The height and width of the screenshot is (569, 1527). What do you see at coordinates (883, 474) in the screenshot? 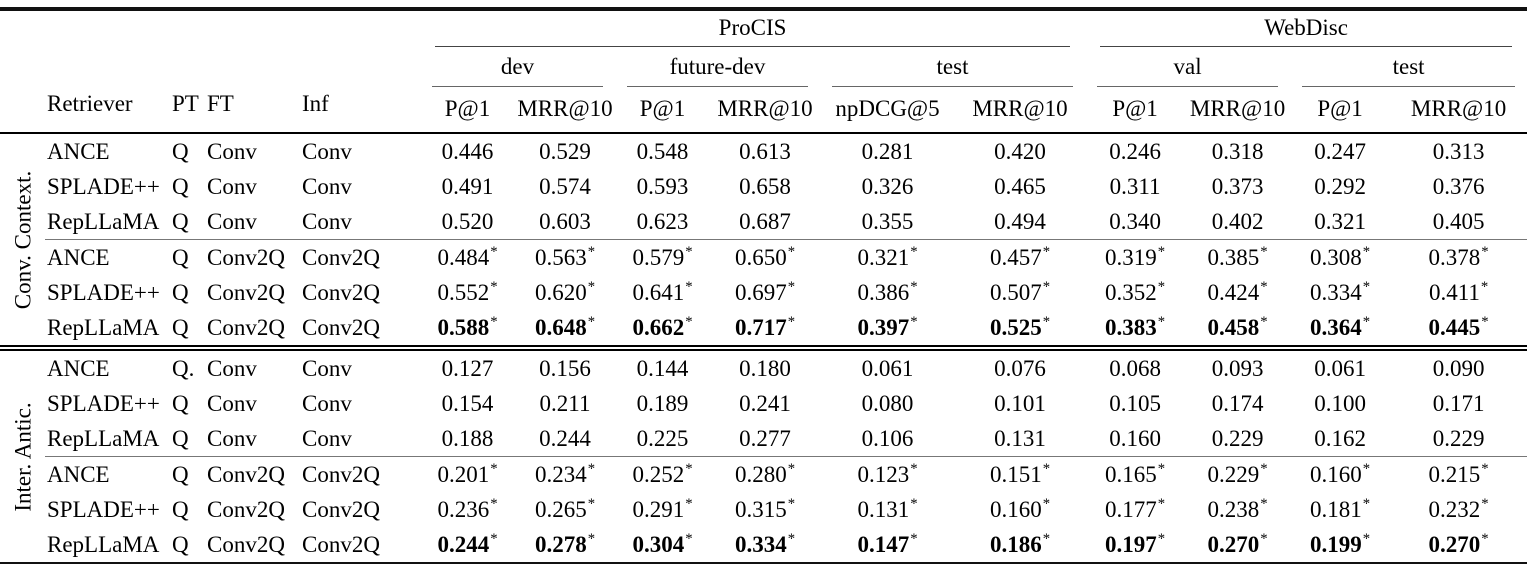
I see `metric-value-number: 0.123` at bounding box center [883, 474].